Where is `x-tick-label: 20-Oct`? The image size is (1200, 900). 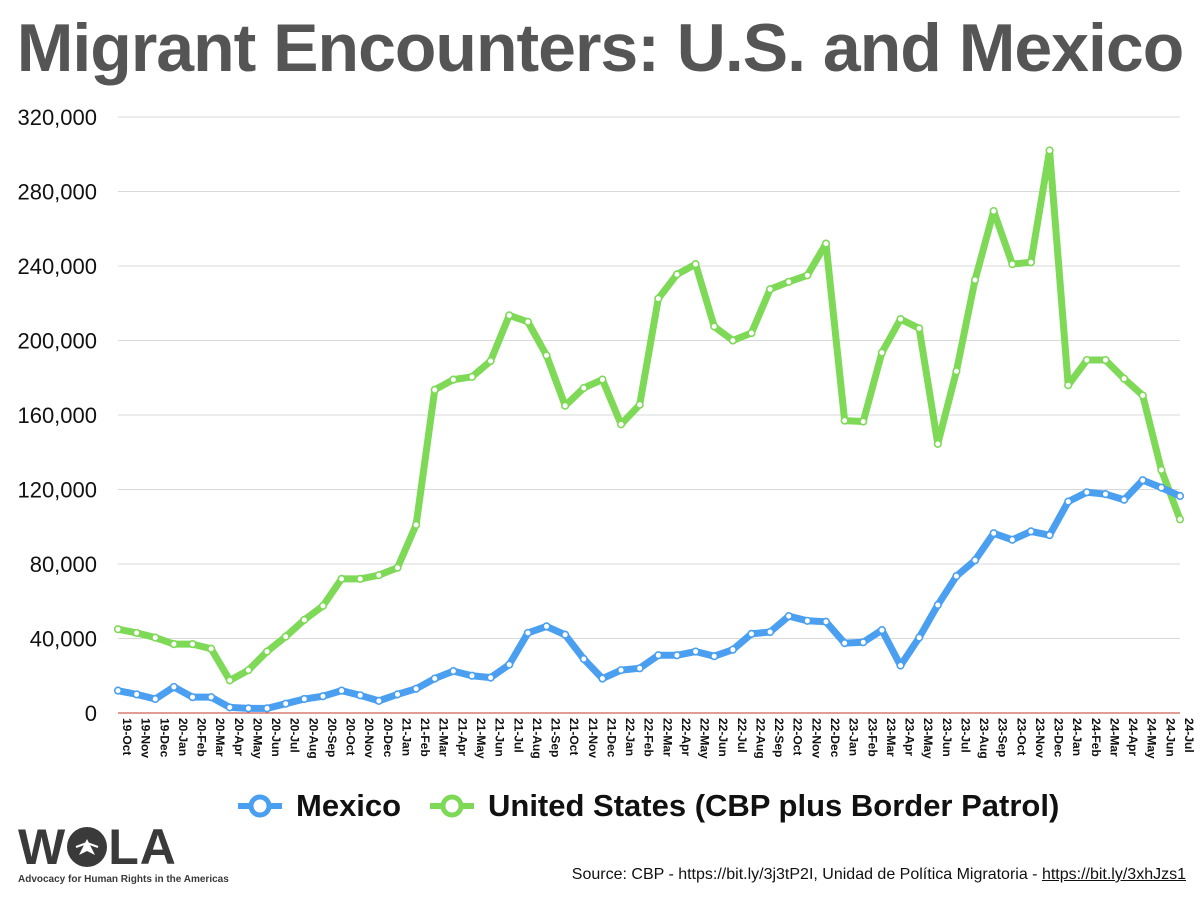 x-tick-label: 20-Oct is located at coordinates (351, 736).